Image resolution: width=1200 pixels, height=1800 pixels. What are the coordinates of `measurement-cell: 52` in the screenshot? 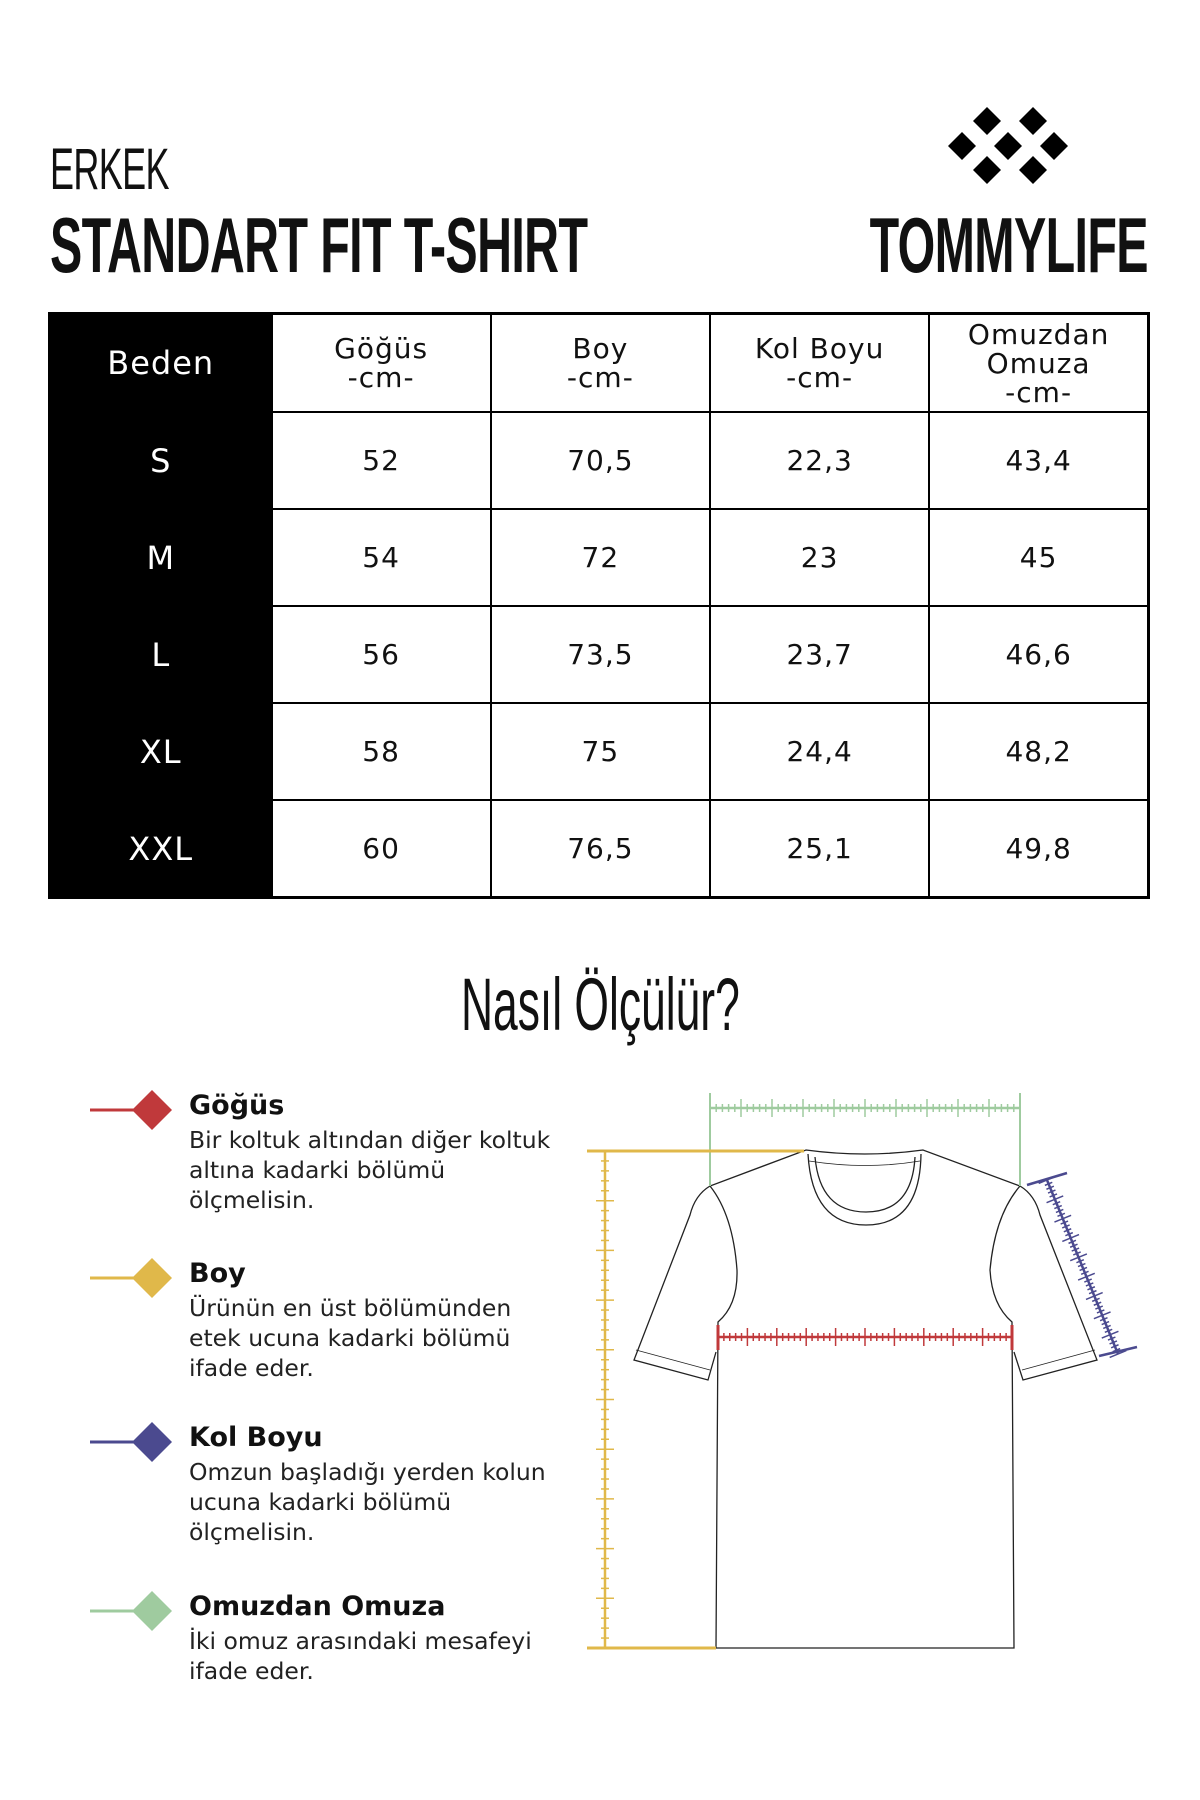 It's located at (381, 460).